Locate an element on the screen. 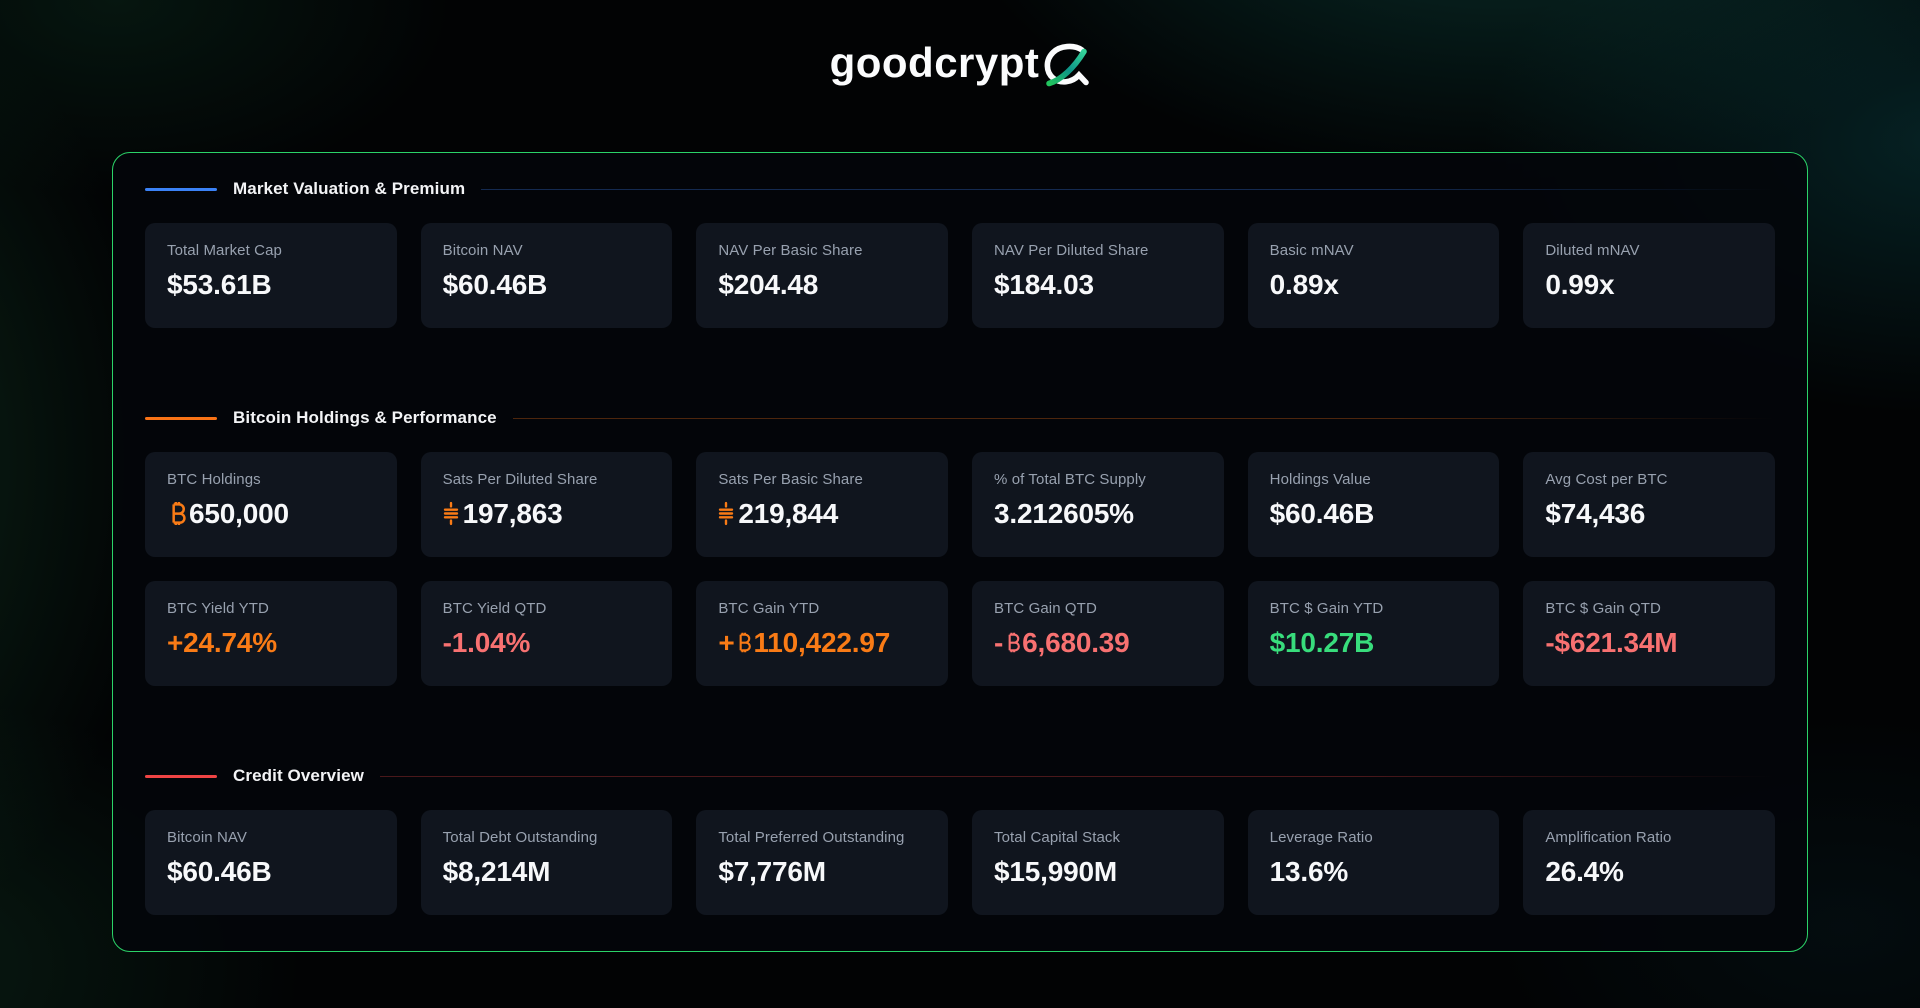  section-divider-line is located at coordinates (1143, 418).